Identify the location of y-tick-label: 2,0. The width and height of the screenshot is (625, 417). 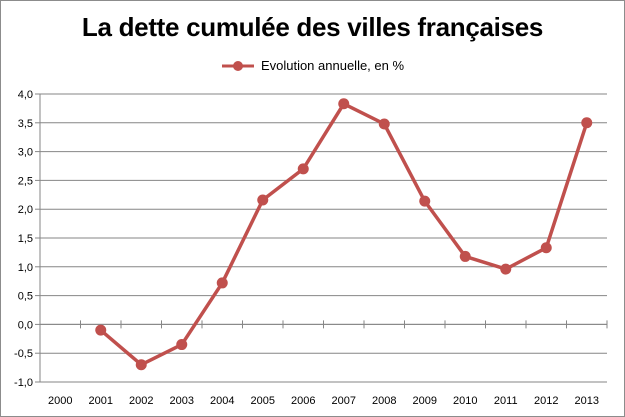
(25, 210).